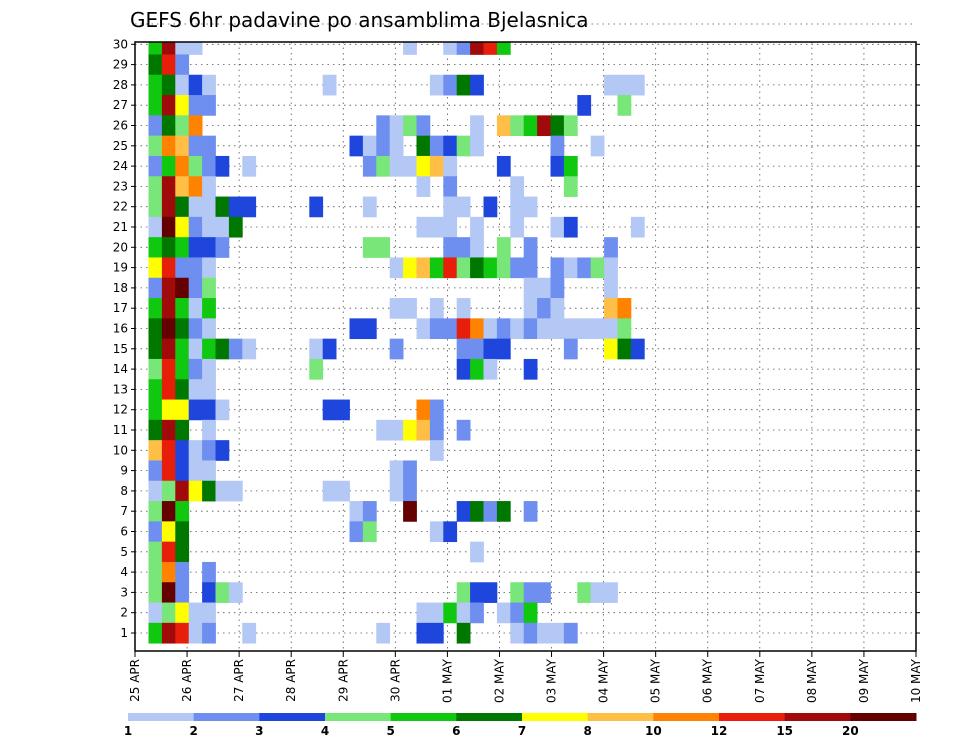  What do you see at coordinates (916, 680) in the screenshot?
I see `x-tick-label: 10 MAY` at bounding box center [916, 680].